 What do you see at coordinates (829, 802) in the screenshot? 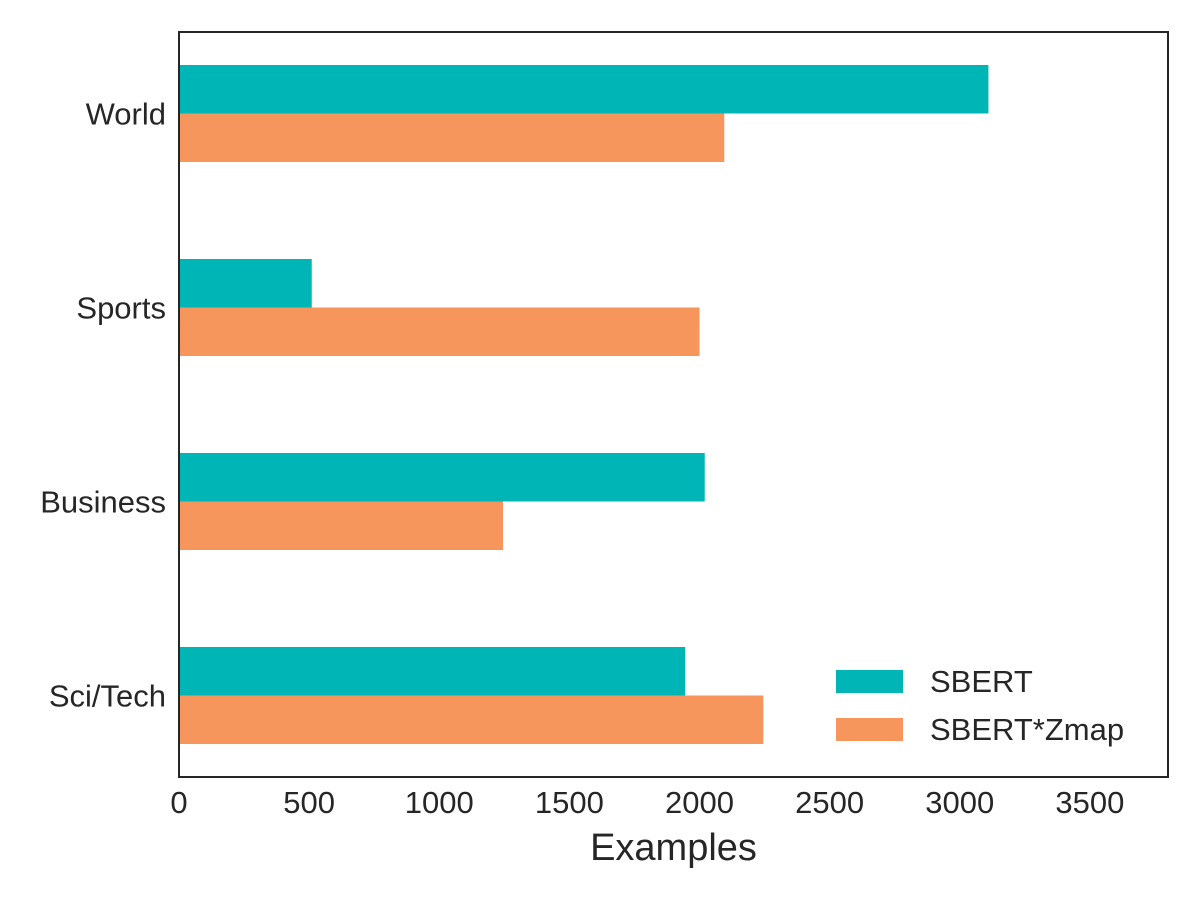
I see `x-tick-label: 2500` at bounding box center [829, 802].